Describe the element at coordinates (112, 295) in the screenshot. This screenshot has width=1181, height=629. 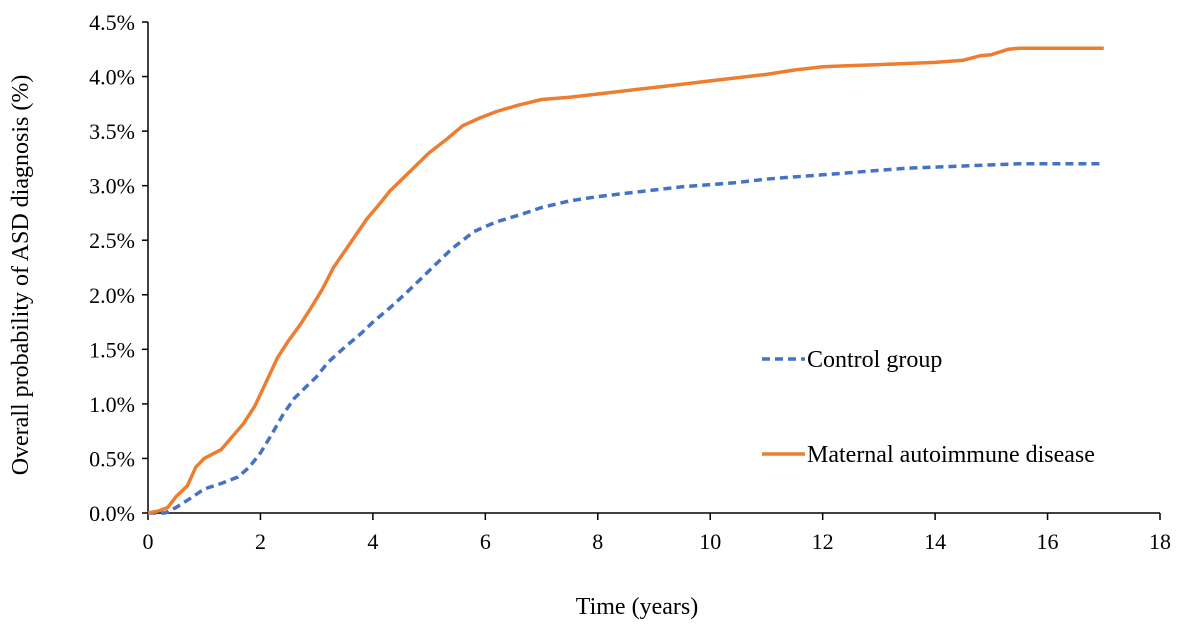
I see `y-tick-label: 2.0%` at that location.